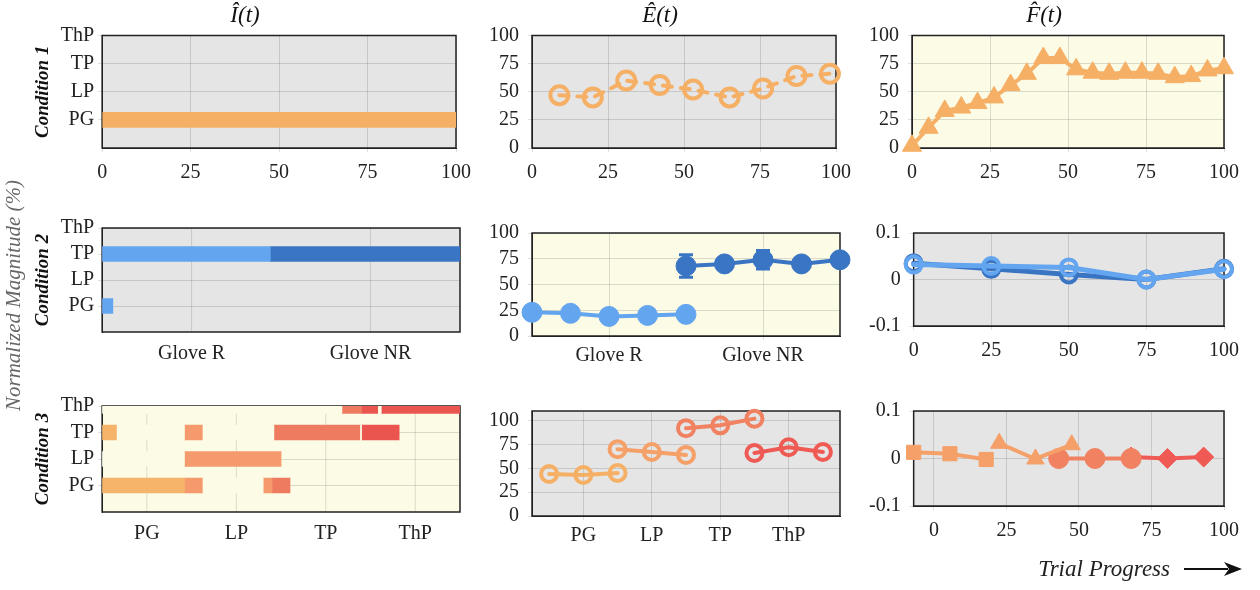  Describe the element at coordinates (652, 534) in the screenshot. I see `x-tick-label: LP` at that location.